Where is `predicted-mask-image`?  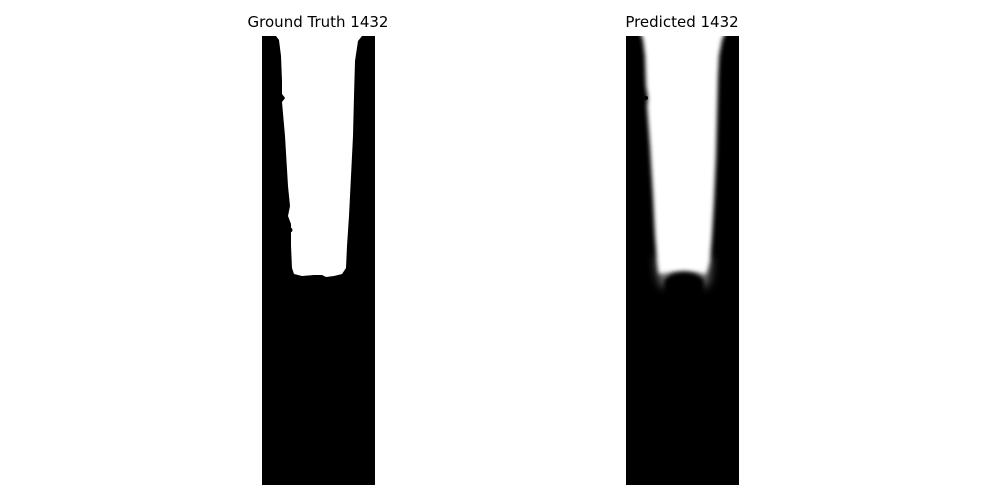
predicted-mask-image is located at coordinates (682, 260).